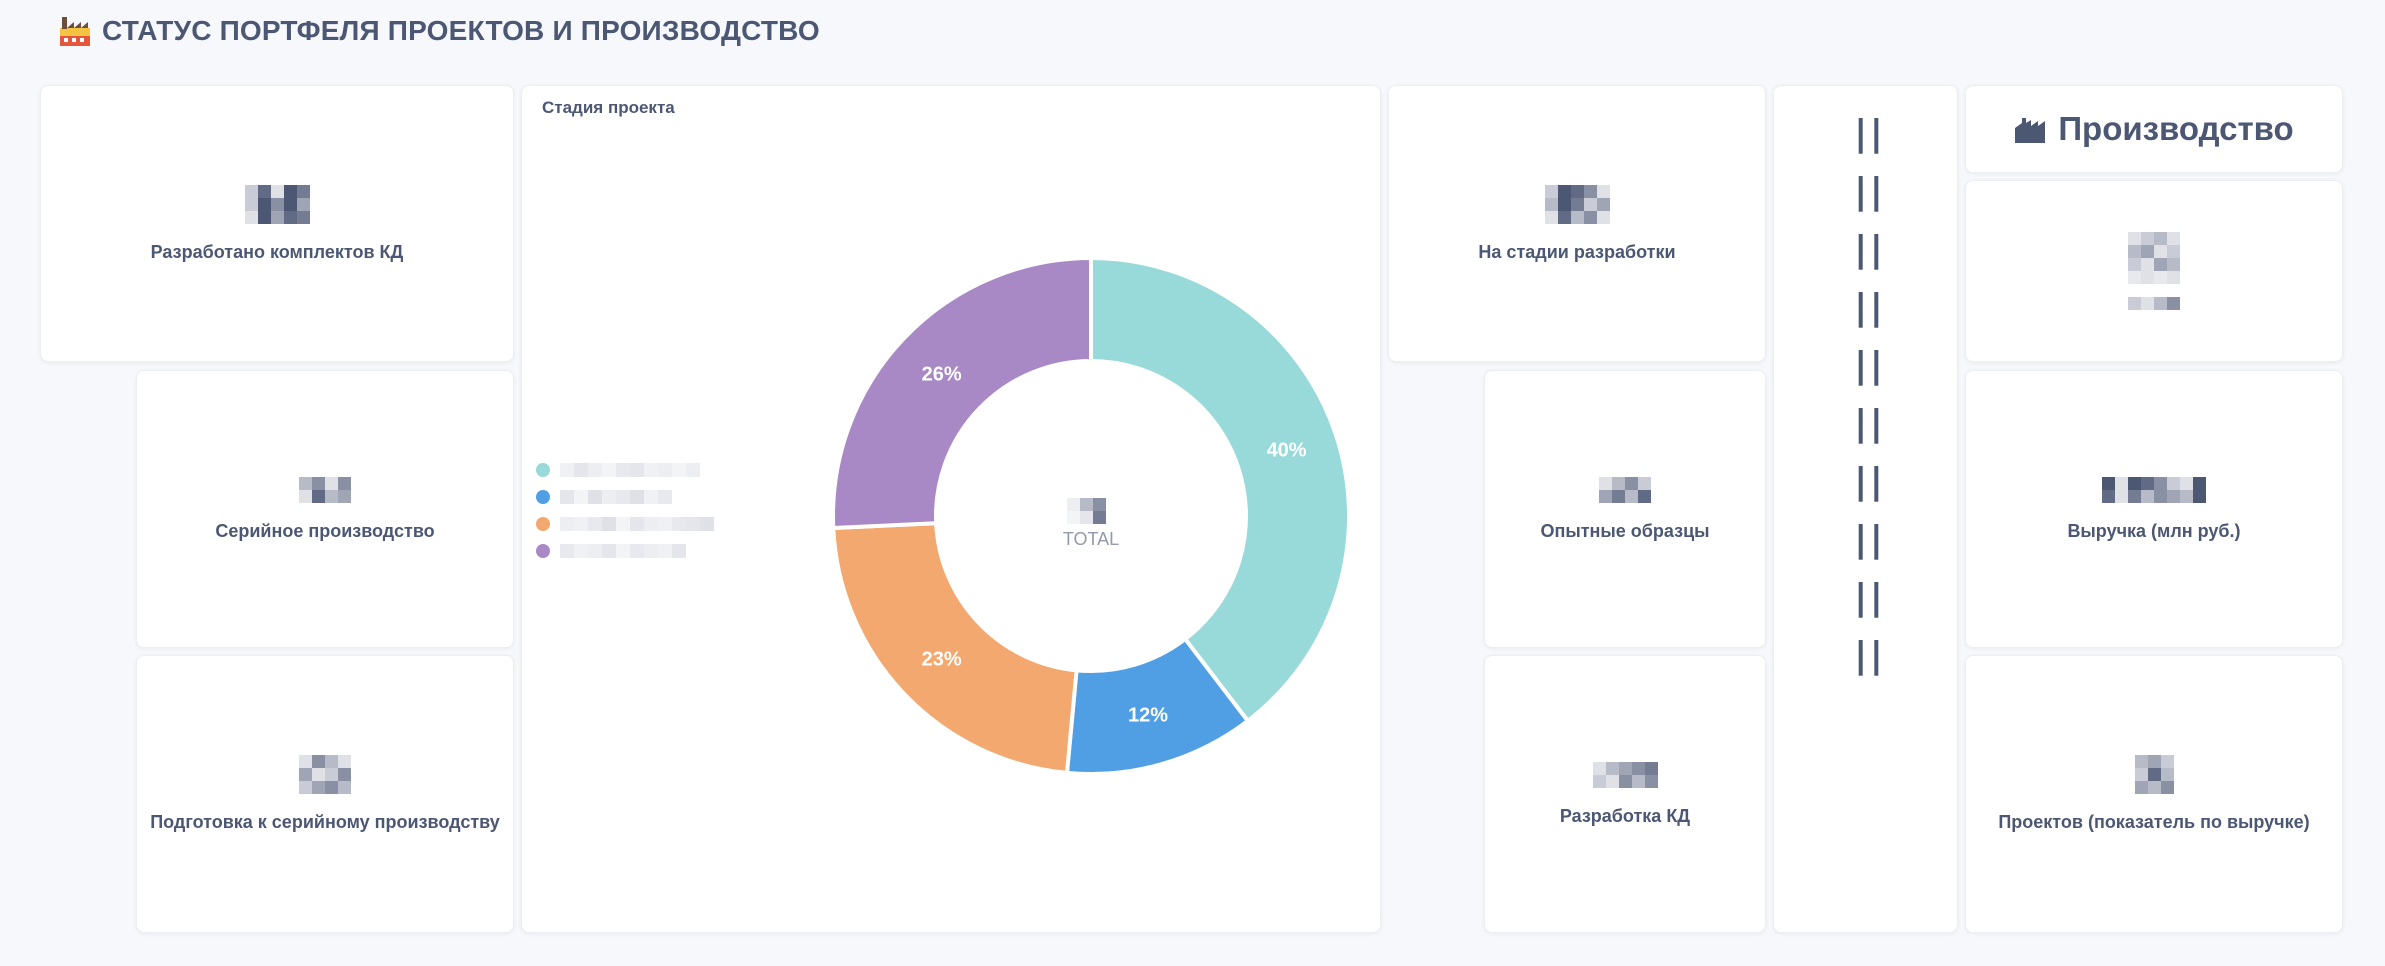 Image resolution: width=2385 pixels, height=966 pixels. I want to click on donut-slice-label: 12%, so click(1148, 715).